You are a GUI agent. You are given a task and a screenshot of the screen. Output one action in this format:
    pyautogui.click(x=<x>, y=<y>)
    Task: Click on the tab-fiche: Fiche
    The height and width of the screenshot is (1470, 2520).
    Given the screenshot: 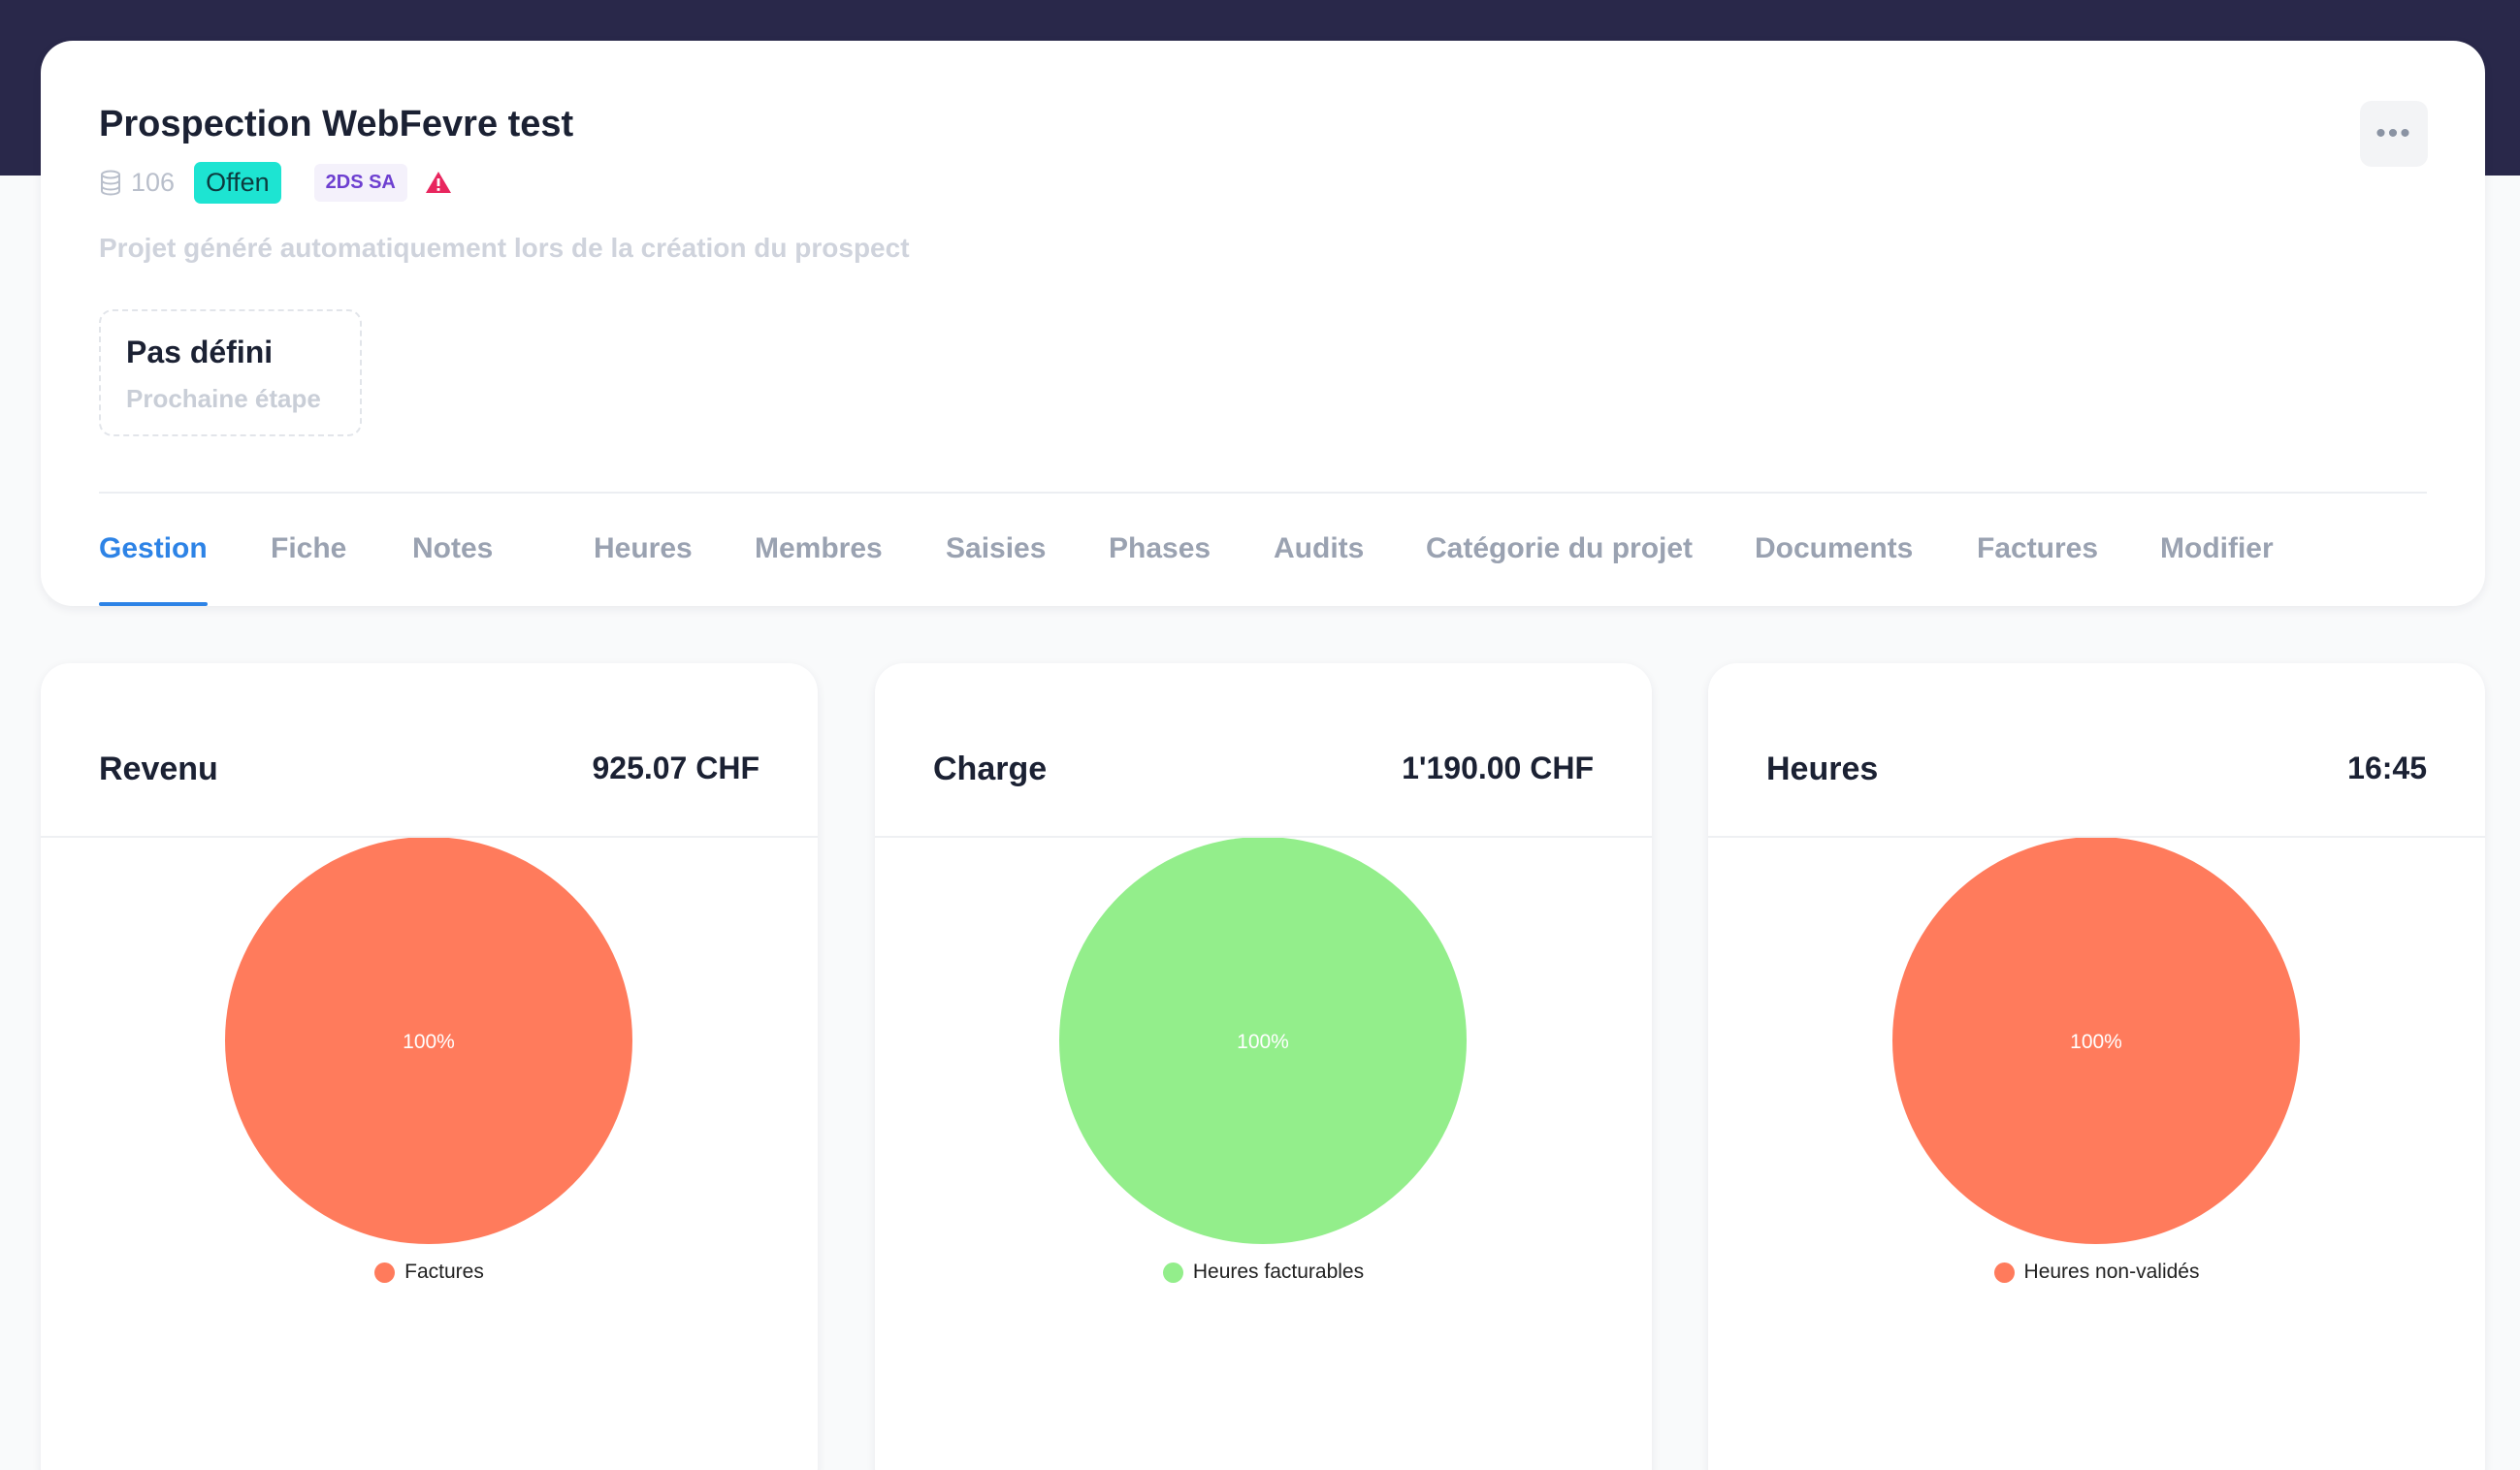 What is the action you would take?
    pyautogui.click(x=309, y=548)
    